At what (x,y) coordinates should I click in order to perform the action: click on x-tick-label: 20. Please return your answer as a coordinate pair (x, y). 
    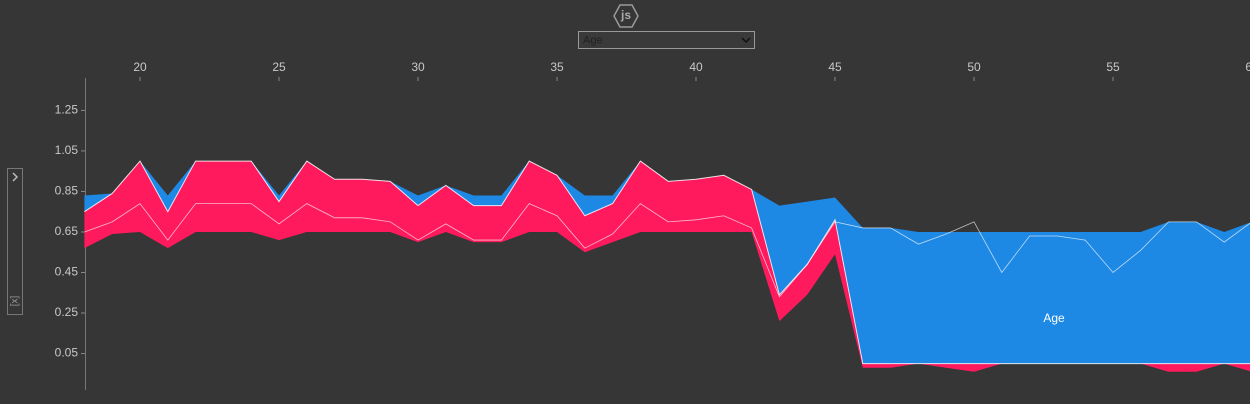
    Looking at the image, I should click on (140, 67).